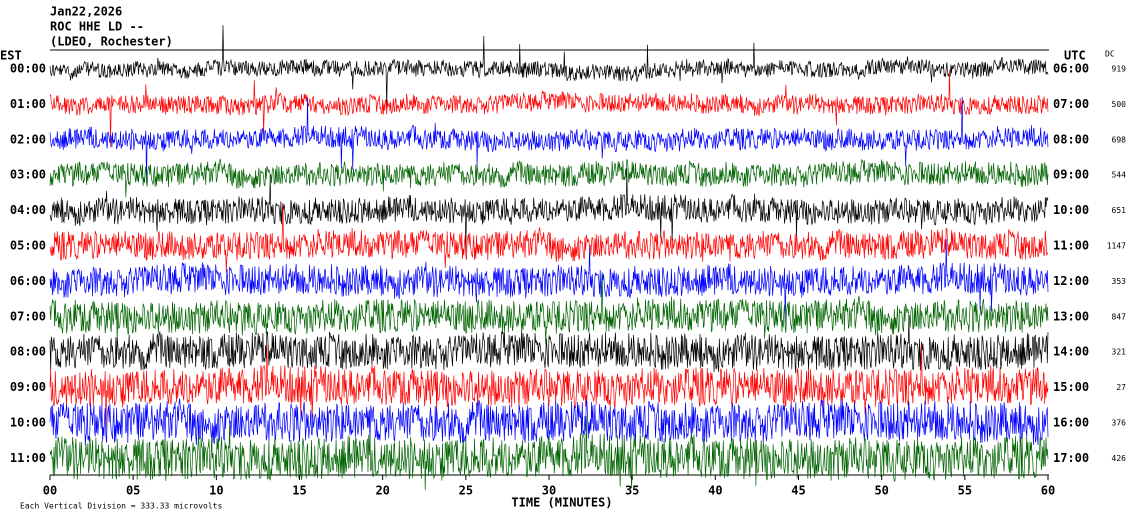 This screenshot has width=1130, height=519. What do you see at coordinates (549, 491) in the screenshot?
I see `x-tick-label: 30` at bounding box center [549, 491].